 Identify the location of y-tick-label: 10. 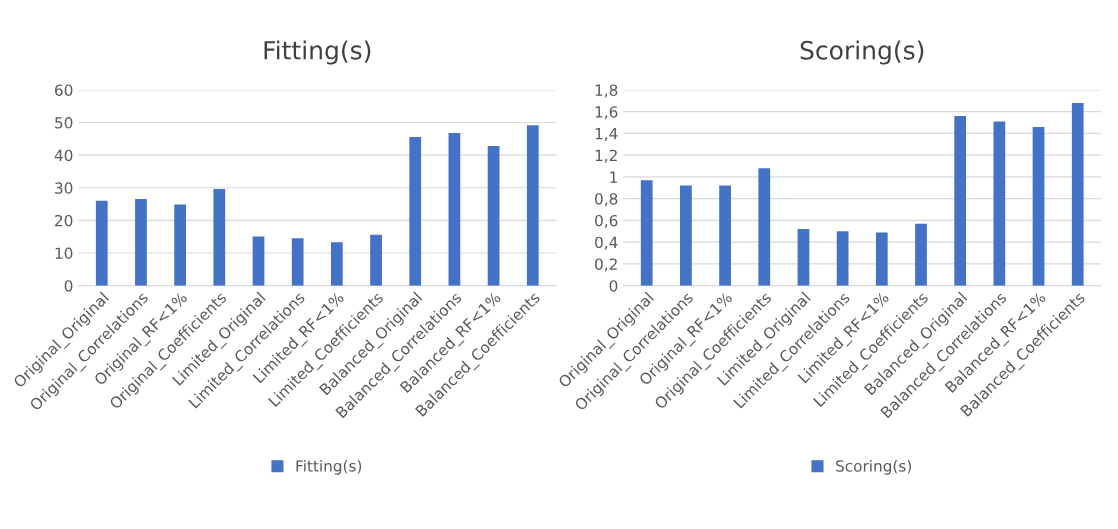
(64, 253).